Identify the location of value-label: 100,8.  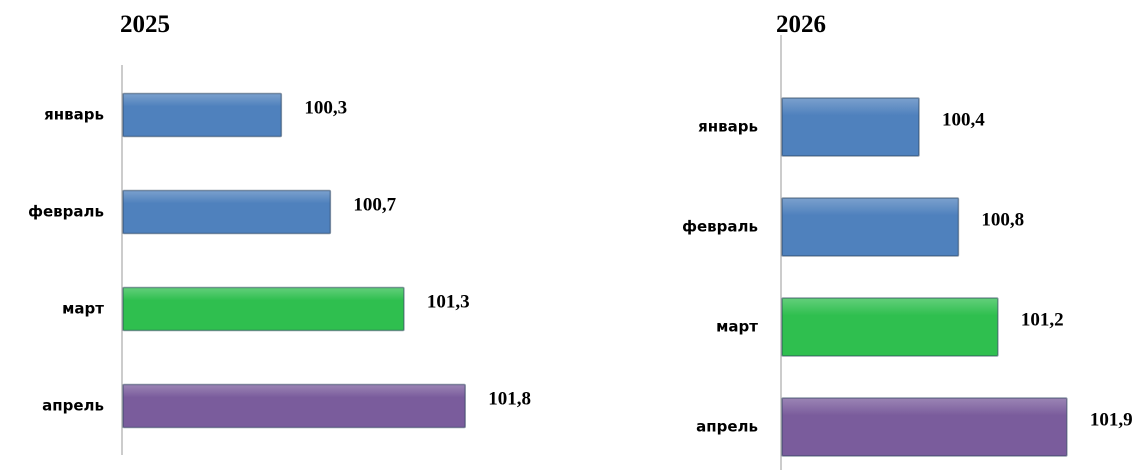
(1002, 219).